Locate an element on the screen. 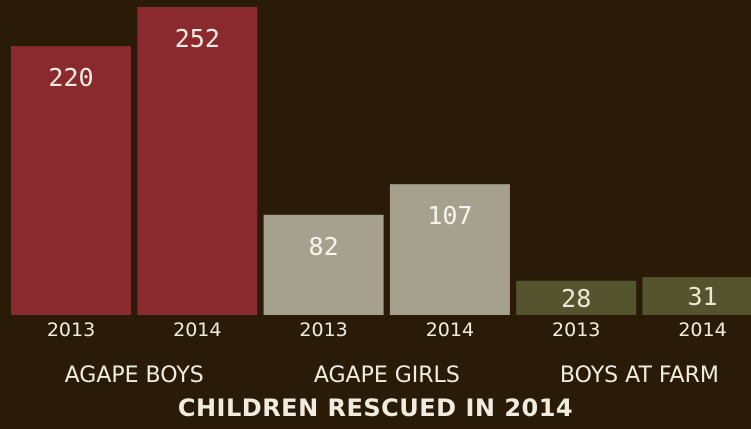  bar-boys-at-farm-2014 is located at coordinates (696, 296).